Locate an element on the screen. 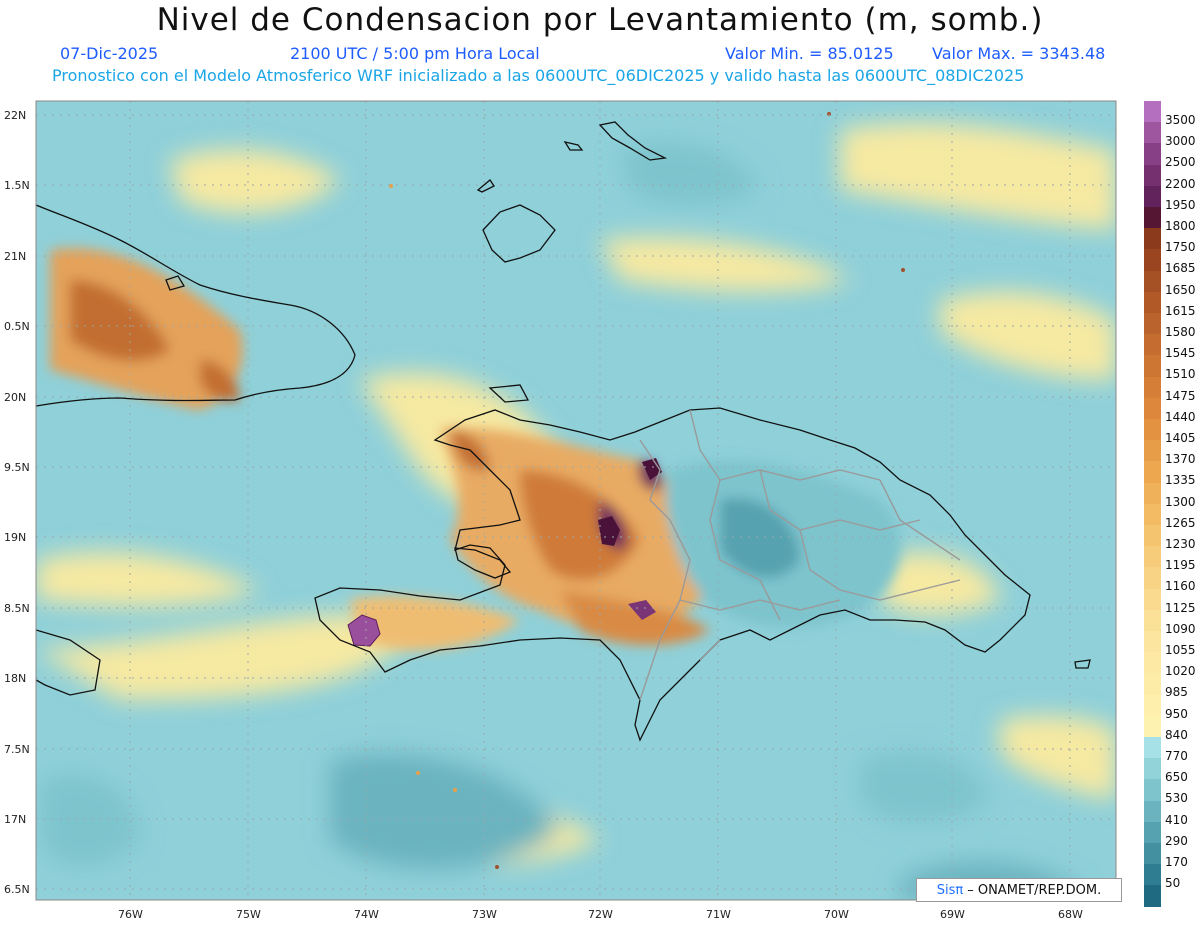 The image size is (1200, 927). sis-logo: Sisπ is located at coordinates (950, 890).